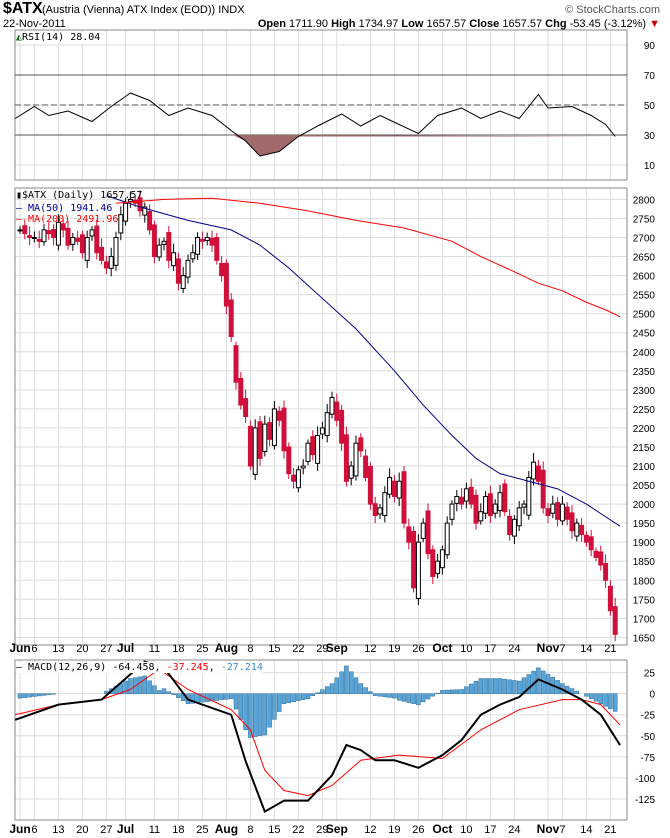 Image resolution: width=670 pixels, height=838 pixels. Describe the element at coordinates (644, 429) in the screenshot. I see `y-tick-label: 2200` at that location.